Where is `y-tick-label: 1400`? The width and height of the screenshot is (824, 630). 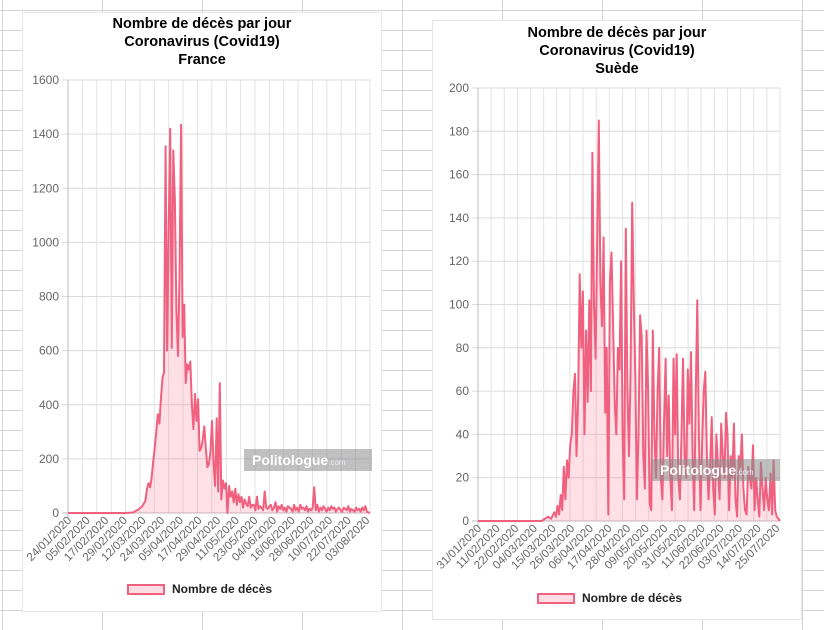
y-tick-label: 1400 is located at coordinates (45, 134).